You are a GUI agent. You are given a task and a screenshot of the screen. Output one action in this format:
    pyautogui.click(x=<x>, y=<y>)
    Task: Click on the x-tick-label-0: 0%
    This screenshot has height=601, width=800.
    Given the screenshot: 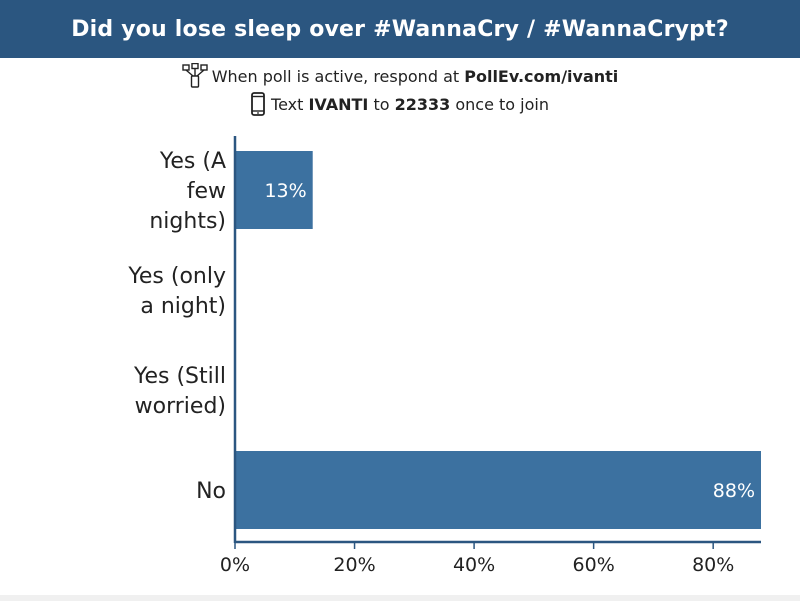 What is the action you would take?
    pyautogui.click(x=235, y=565)
    